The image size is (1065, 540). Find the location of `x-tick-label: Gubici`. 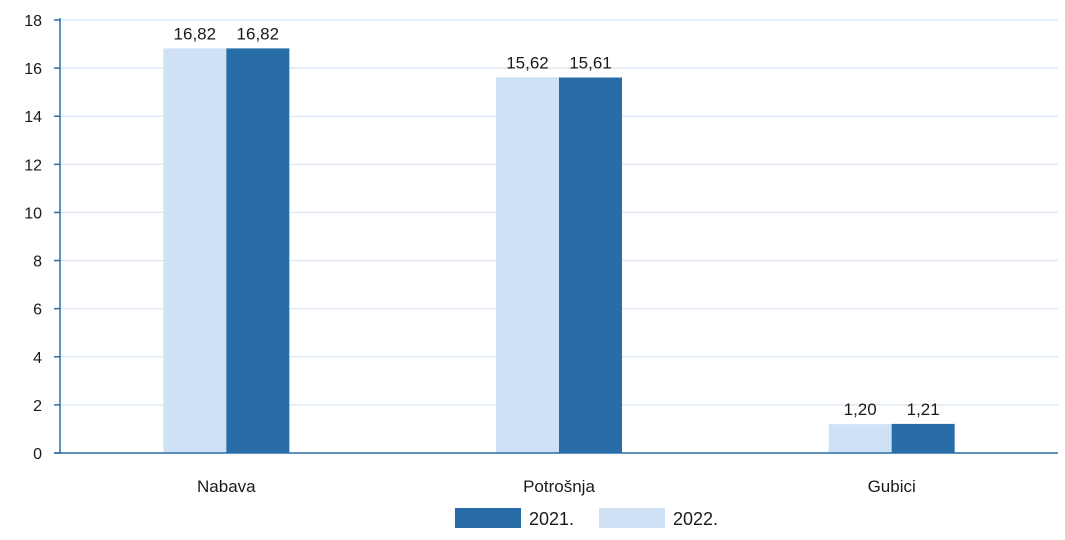

x-tick-label: Gubici is located at coordinates (892, 486).